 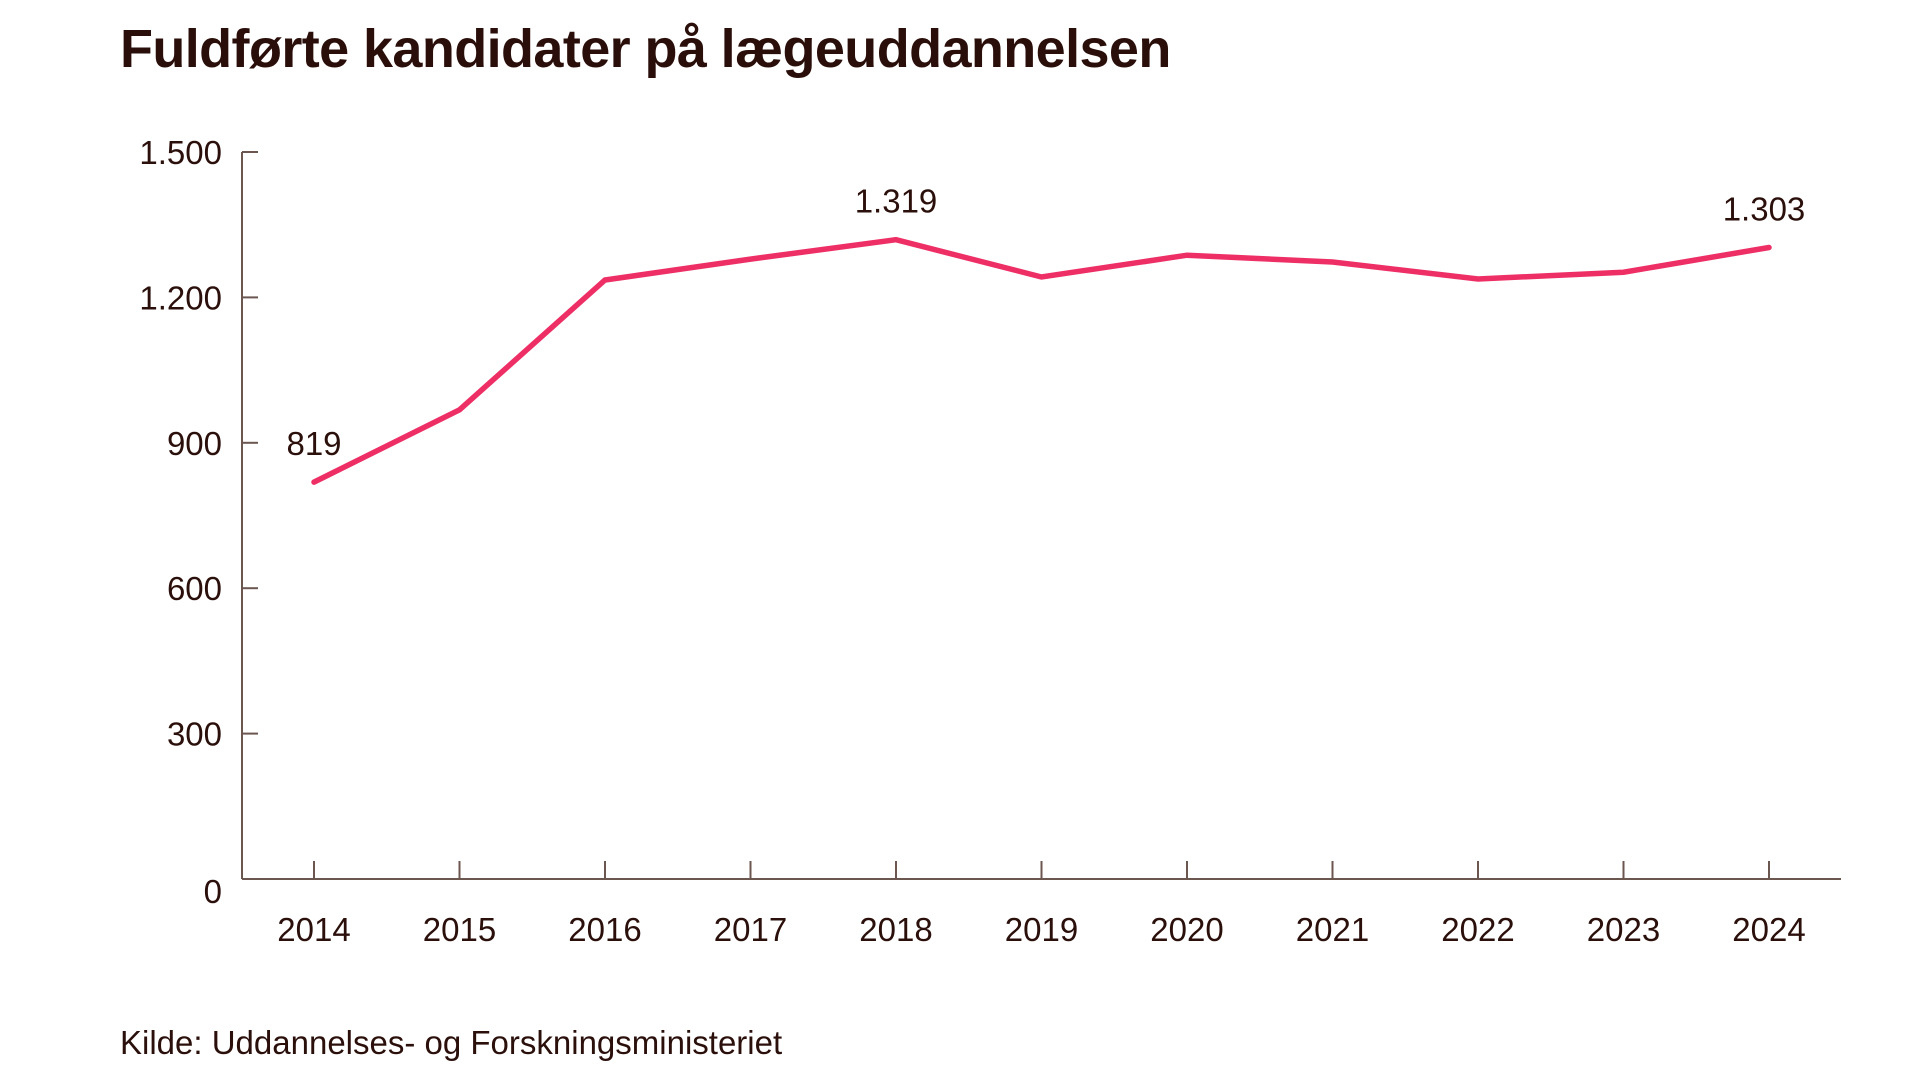 I want to click on x-tick-label: 2014, so click(x=313, y=929).